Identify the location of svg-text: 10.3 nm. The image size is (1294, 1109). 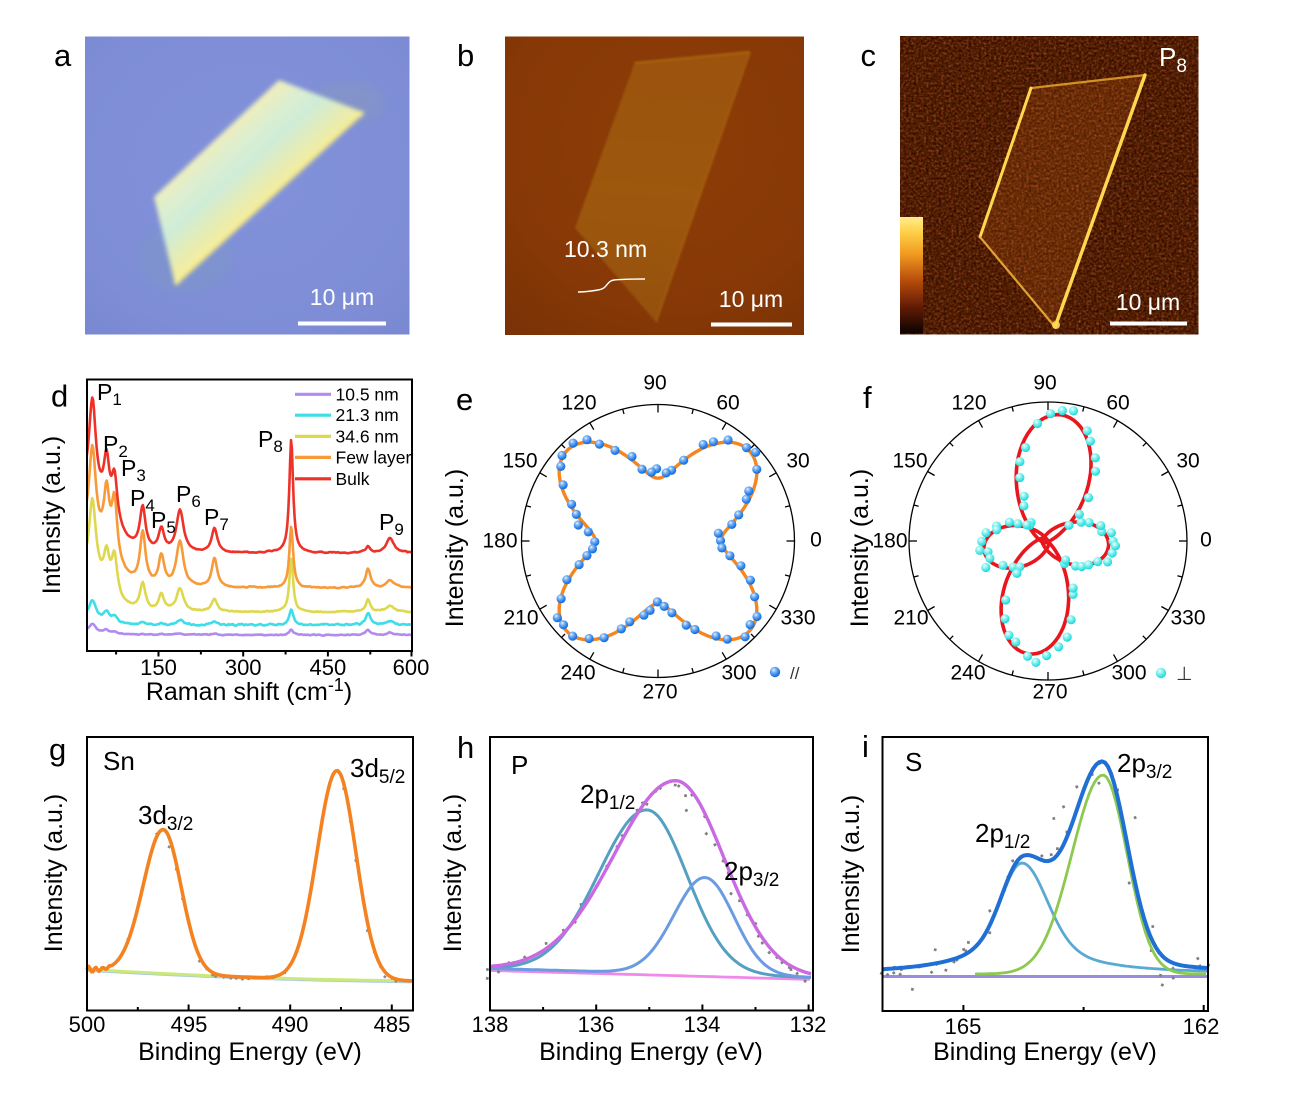
(605, 249).